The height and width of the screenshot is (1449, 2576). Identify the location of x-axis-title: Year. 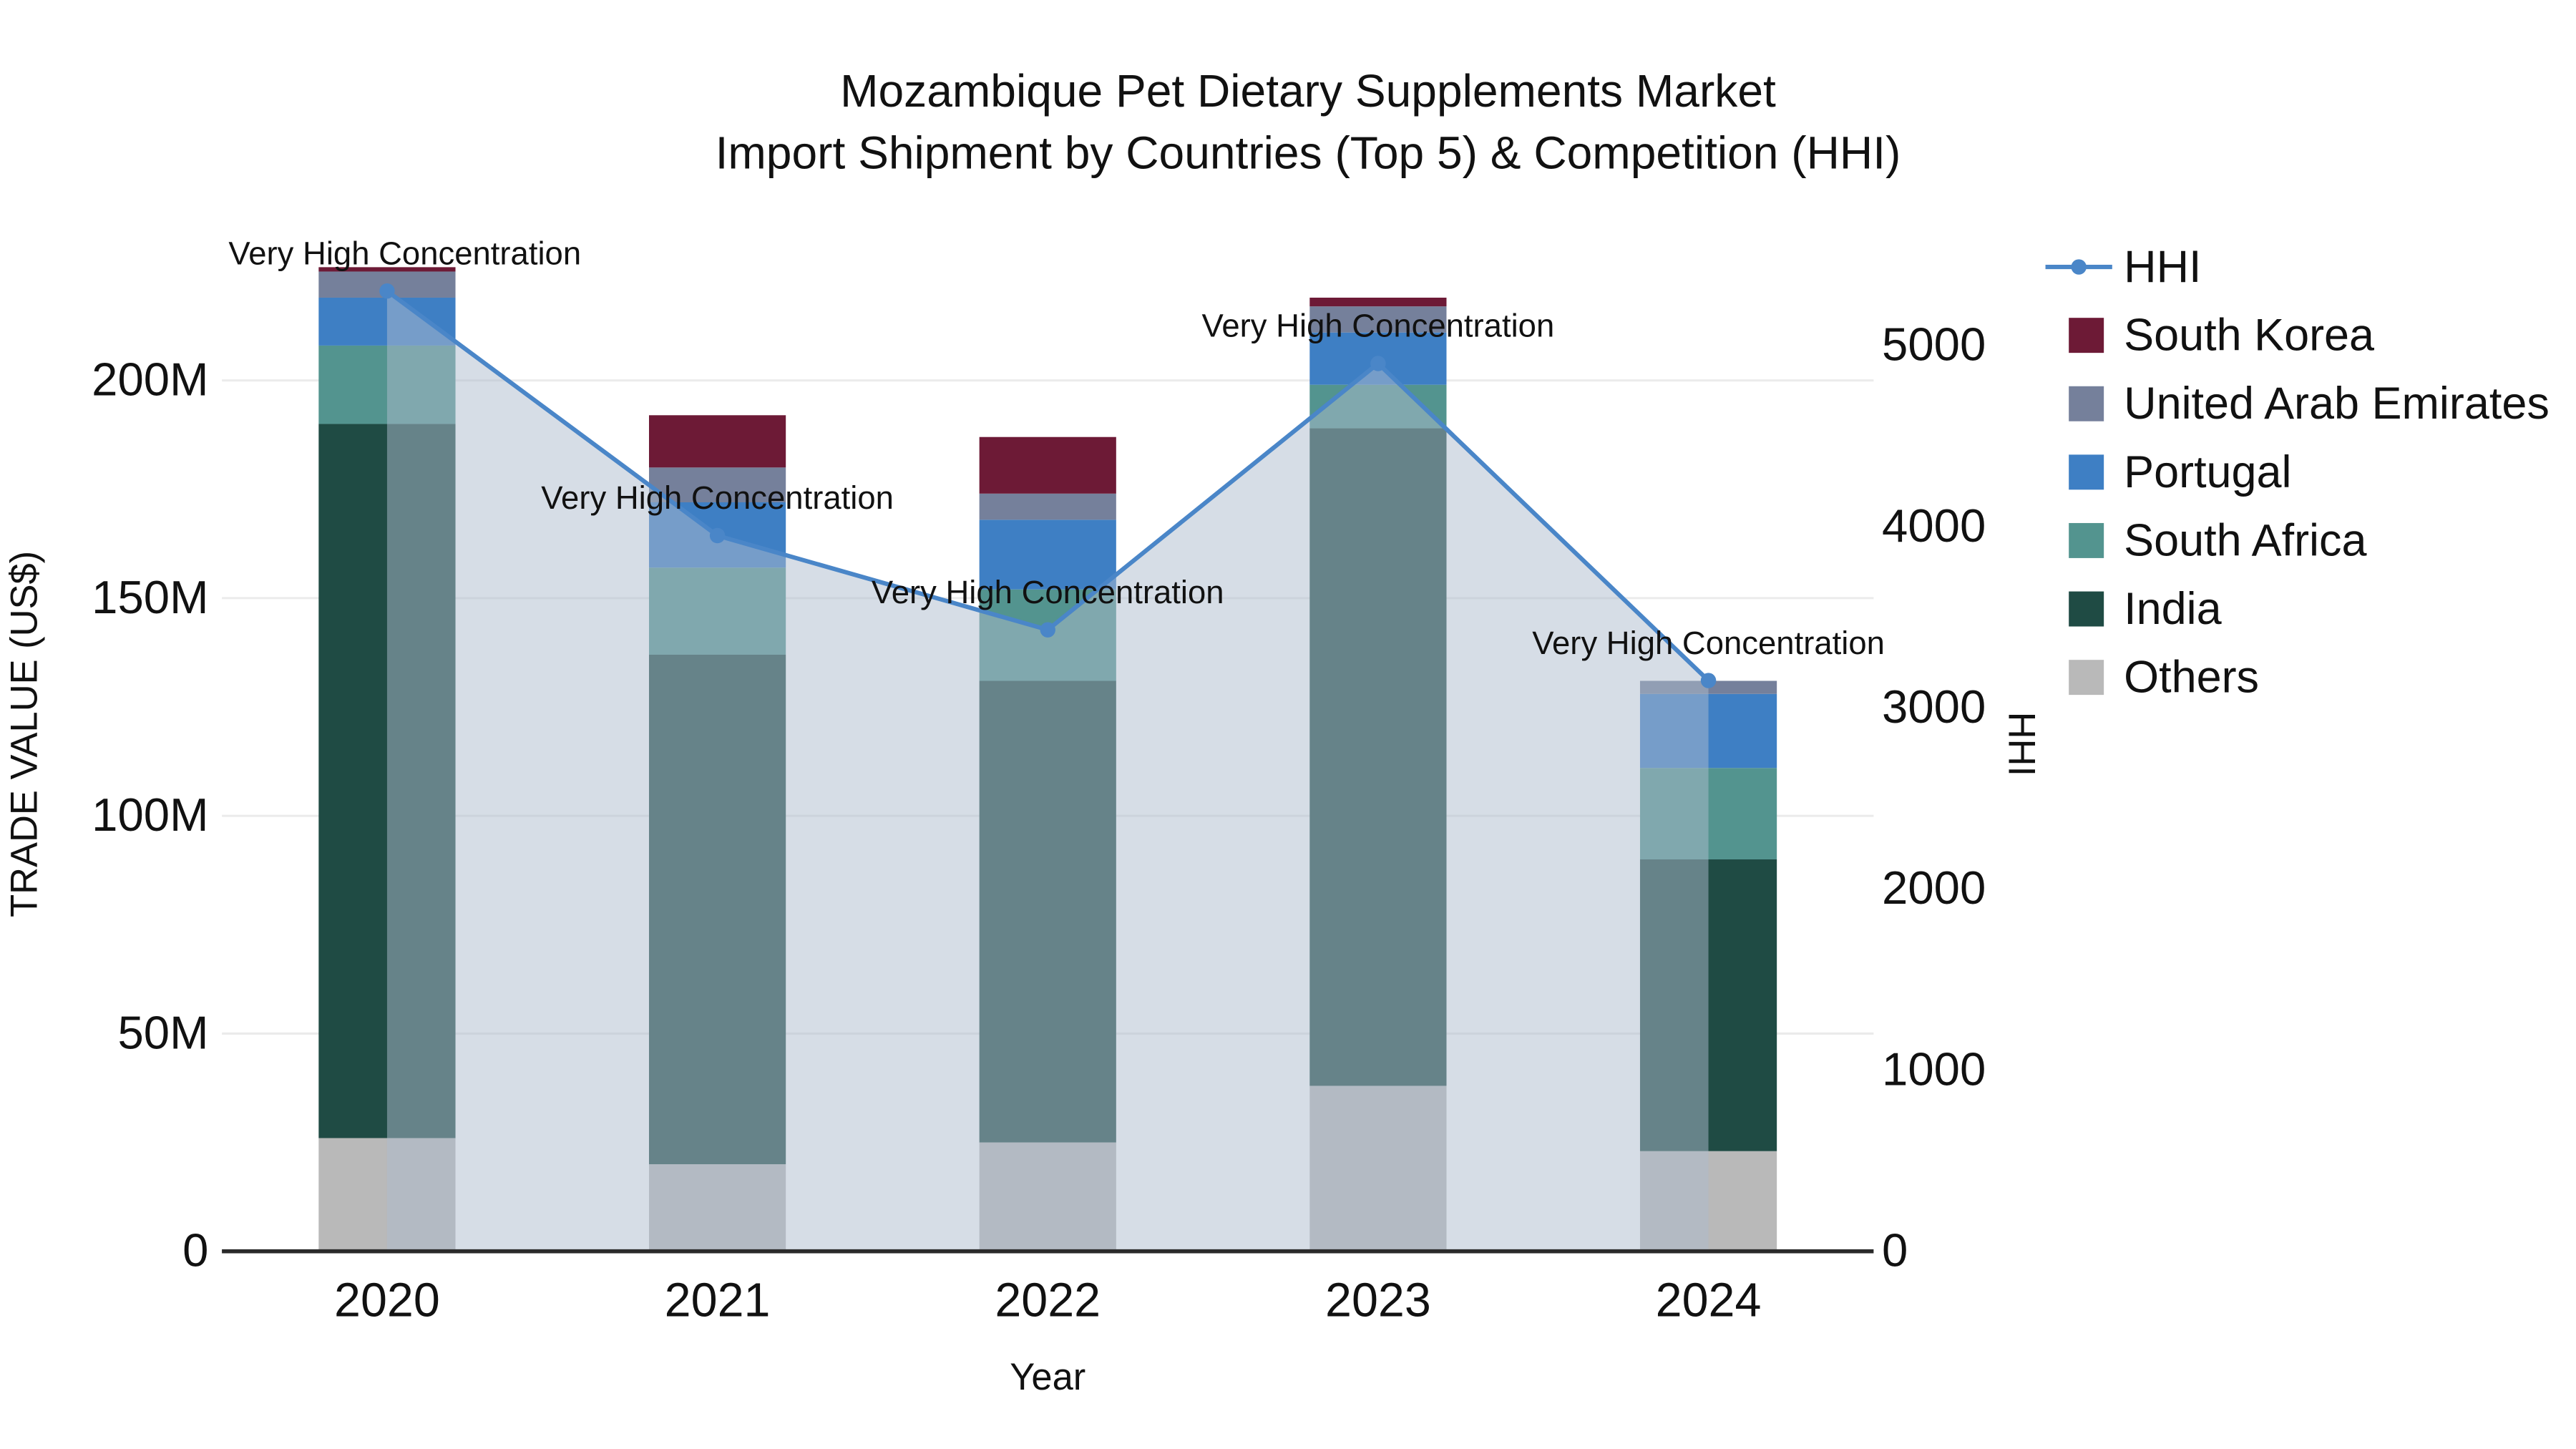
(1047, 1377).